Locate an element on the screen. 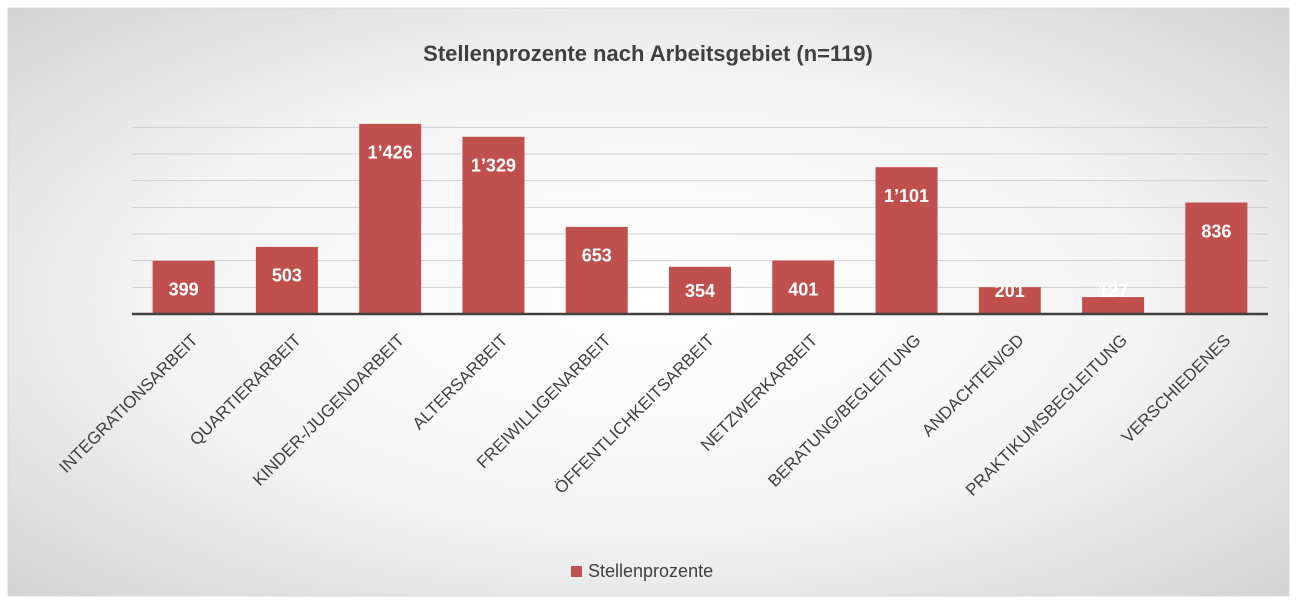  data-label: 354 is located at coordinates (700, 291).